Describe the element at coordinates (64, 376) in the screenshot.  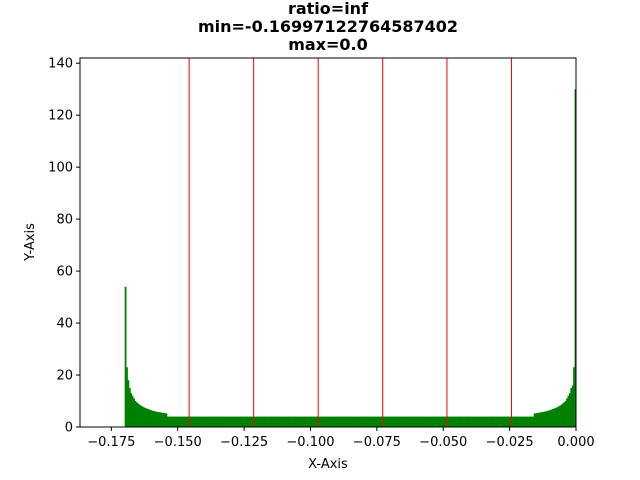
I see `y-tick-label: 20` at that location.